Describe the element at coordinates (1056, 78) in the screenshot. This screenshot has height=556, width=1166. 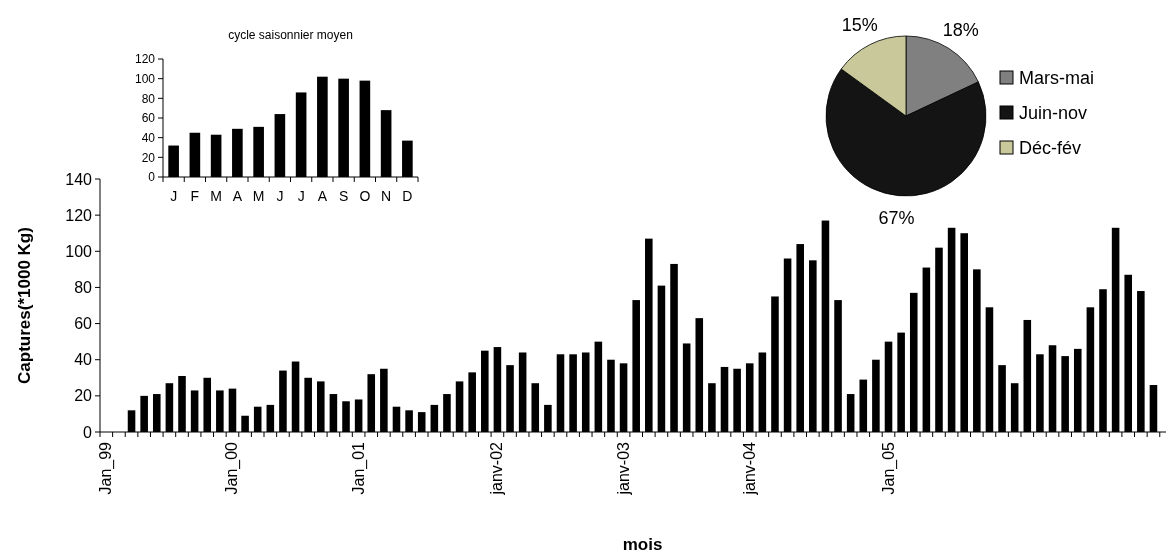
I see `legend-label: Mars-mai` at that location.